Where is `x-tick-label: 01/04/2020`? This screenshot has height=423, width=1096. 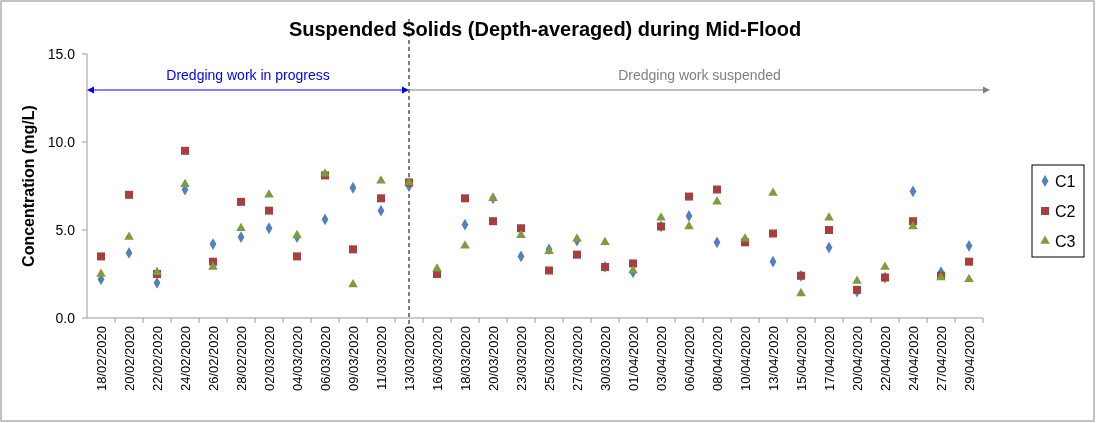
x-tick-label: 01/04/2020 is located at coordinates (633, 359).